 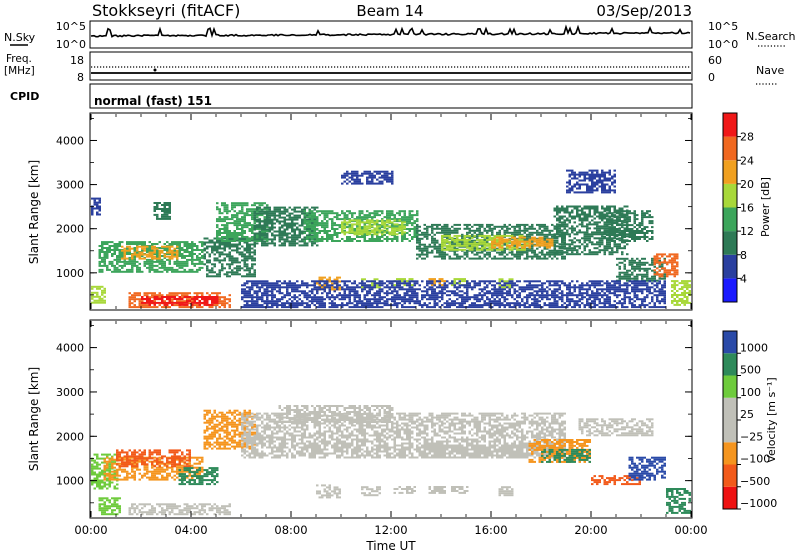 What do you see at coordinates (71, 44) in the screenshot?
I see `nsky-tick-bottom: 10^0` at bounding box center [71, 44].